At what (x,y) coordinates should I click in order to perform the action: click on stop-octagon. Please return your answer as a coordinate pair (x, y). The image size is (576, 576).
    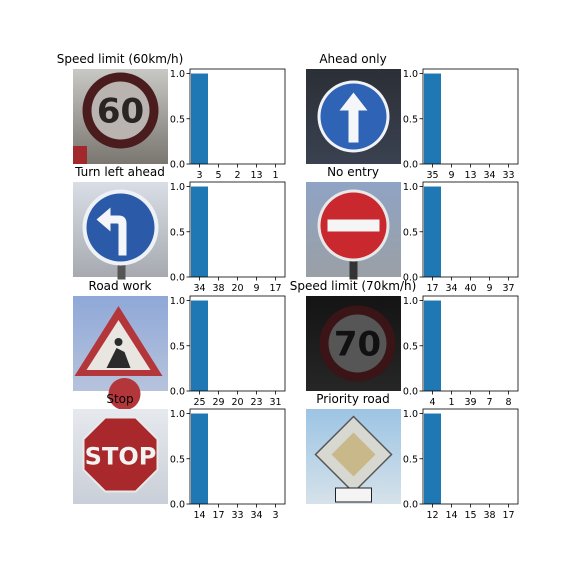
    Looking at the image, I should click on (120, 454).